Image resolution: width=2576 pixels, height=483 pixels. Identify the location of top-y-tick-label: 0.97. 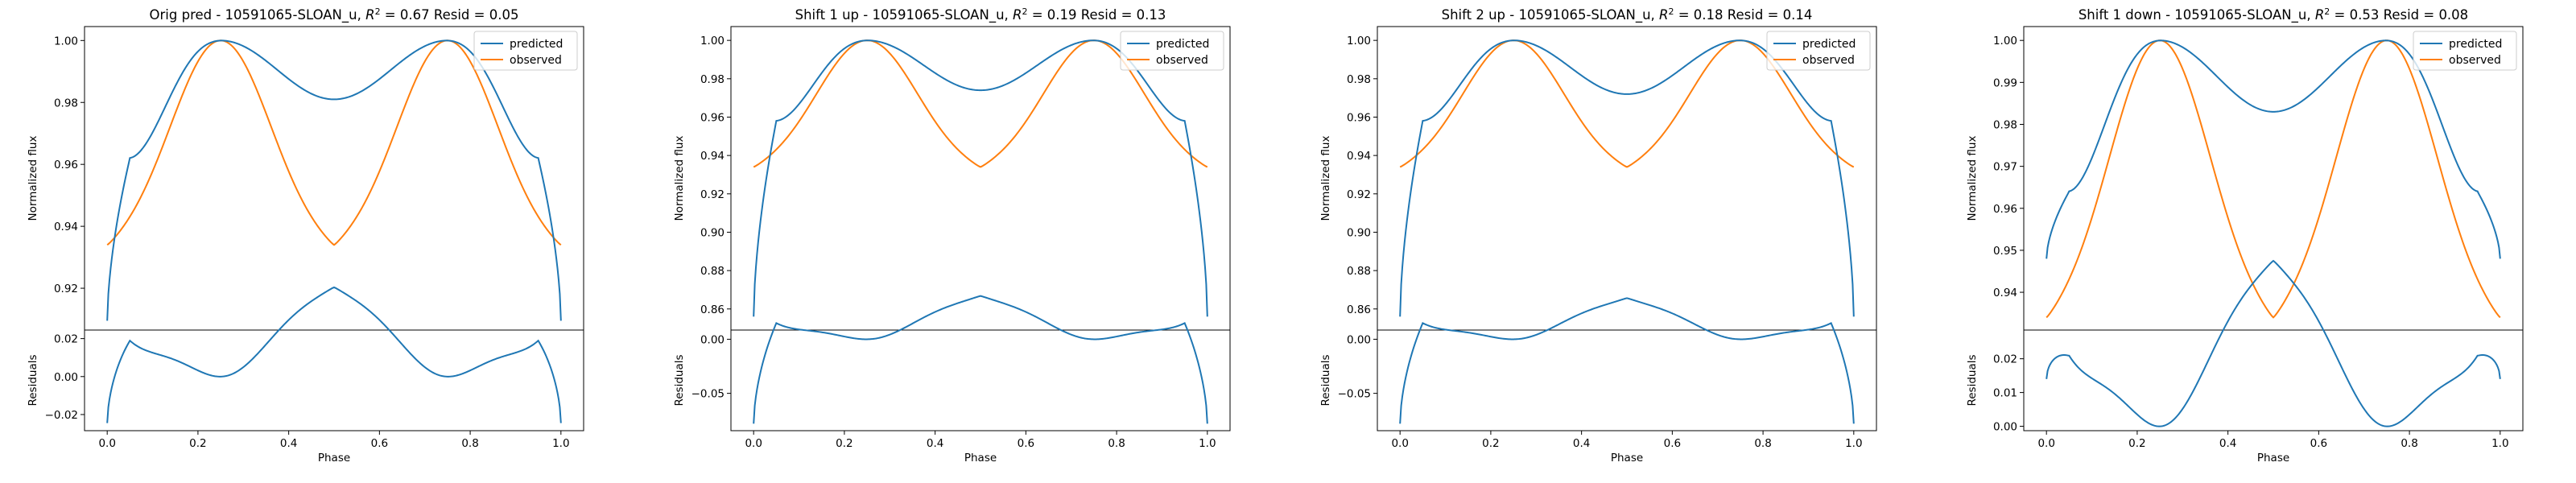
(2005, 167).